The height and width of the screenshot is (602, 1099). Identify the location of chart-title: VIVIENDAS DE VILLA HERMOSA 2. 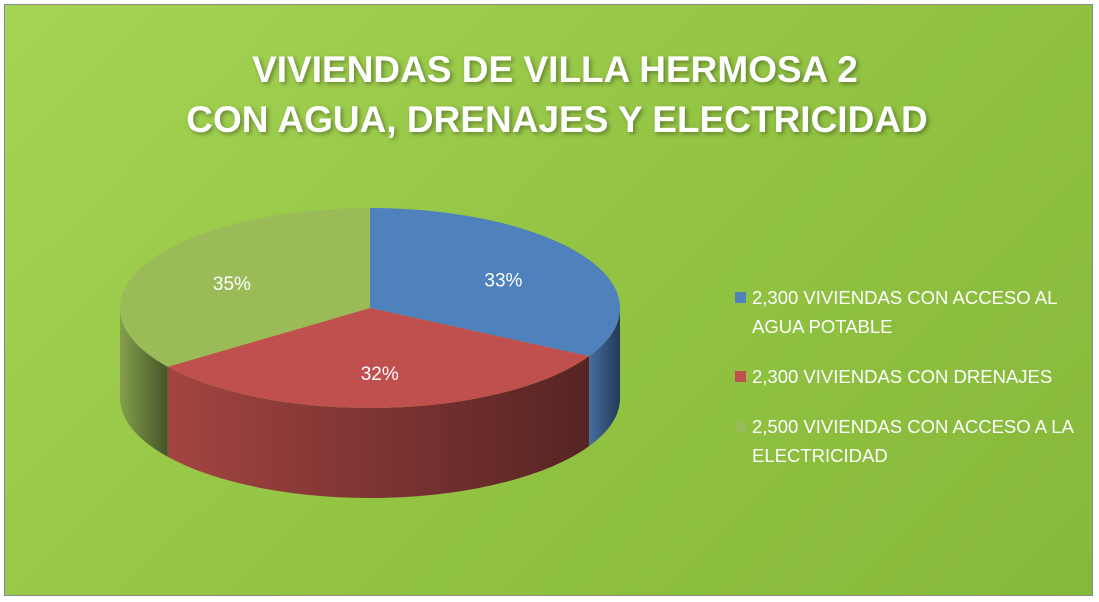
(555, 69).